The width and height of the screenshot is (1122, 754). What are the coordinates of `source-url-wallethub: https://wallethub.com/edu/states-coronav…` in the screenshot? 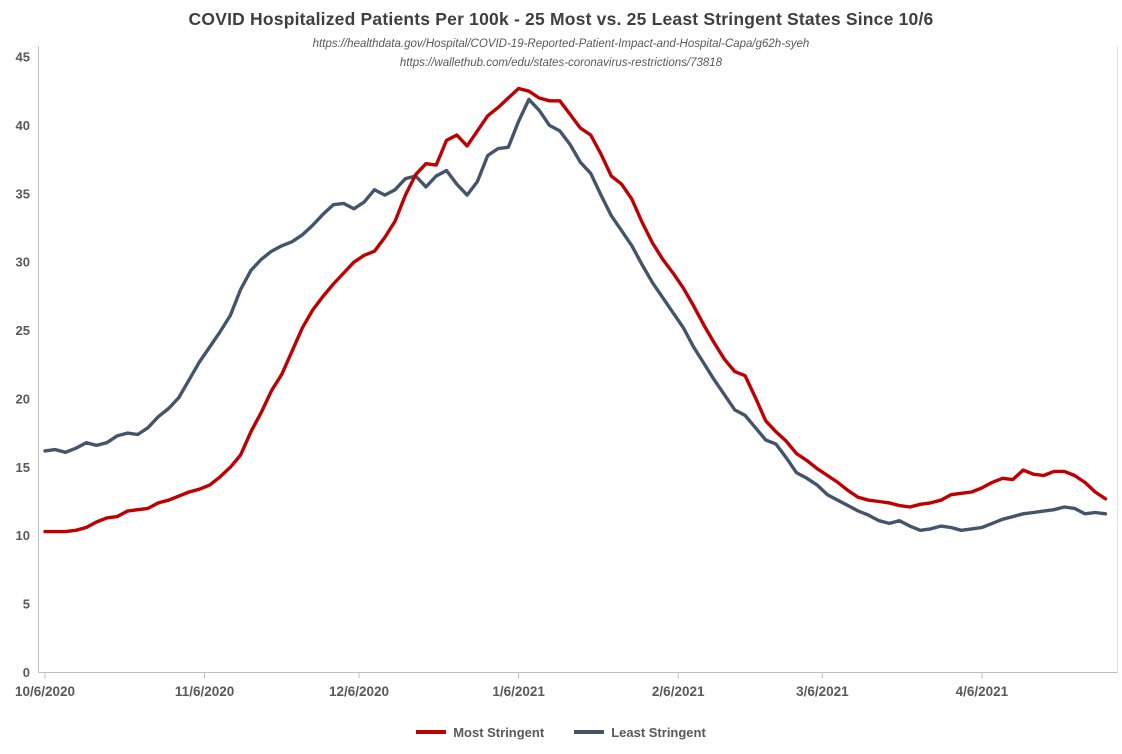 It's located at (561, 63).